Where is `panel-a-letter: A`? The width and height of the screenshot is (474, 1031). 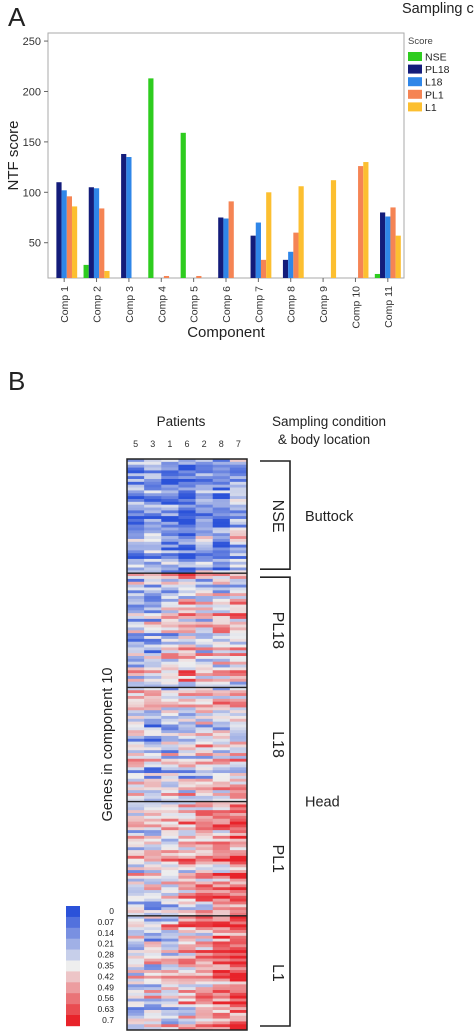 panel-a-letter: A is located at coordinates (17, 17).